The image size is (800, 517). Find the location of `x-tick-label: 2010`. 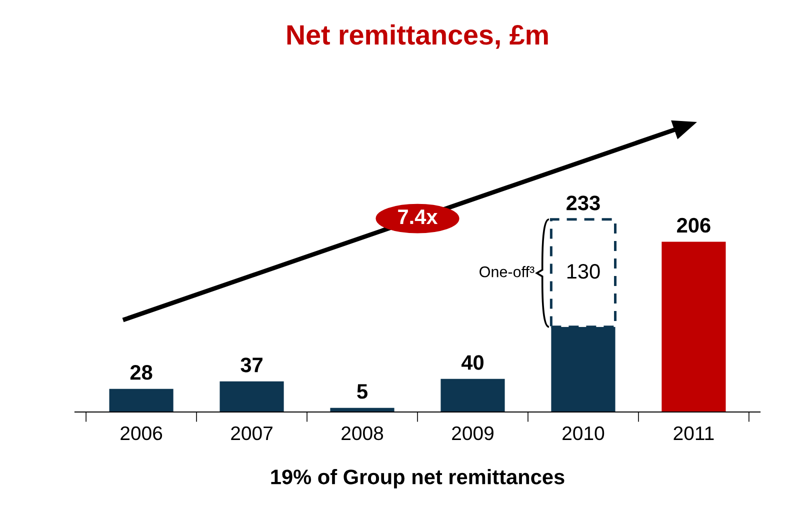

x-tick-label: 2010 is located at coordinates (583, 433).